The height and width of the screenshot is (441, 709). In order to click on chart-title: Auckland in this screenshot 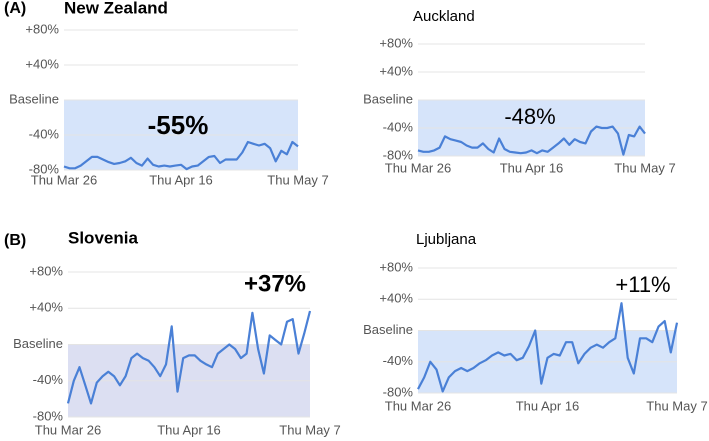, I will do `click(444, 16)`.